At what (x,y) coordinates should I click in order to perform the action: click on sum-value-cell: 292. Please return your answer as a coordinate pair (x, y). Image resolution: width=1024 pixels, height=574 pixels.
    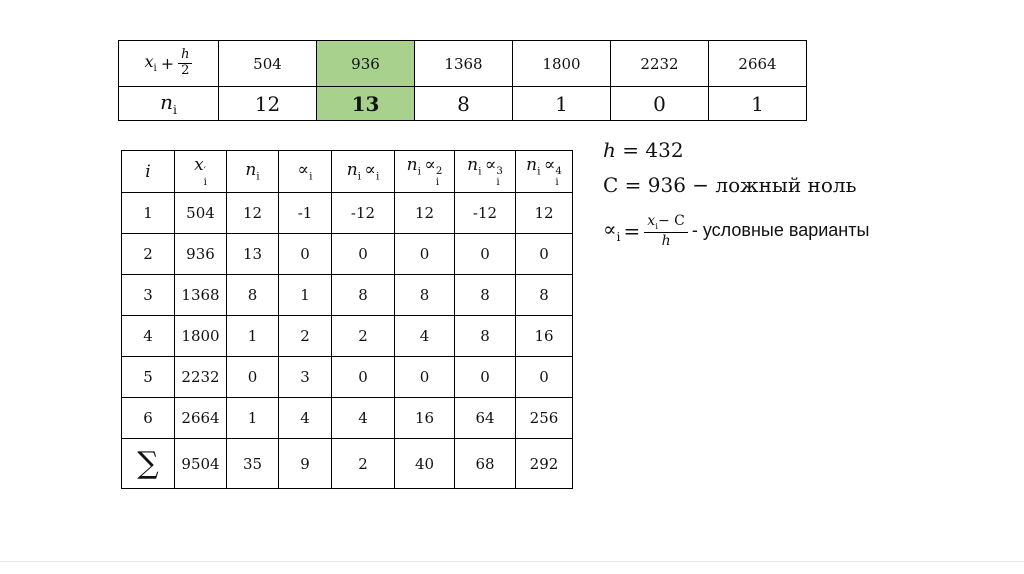
    Looking at the image, I should click on (544, 463).